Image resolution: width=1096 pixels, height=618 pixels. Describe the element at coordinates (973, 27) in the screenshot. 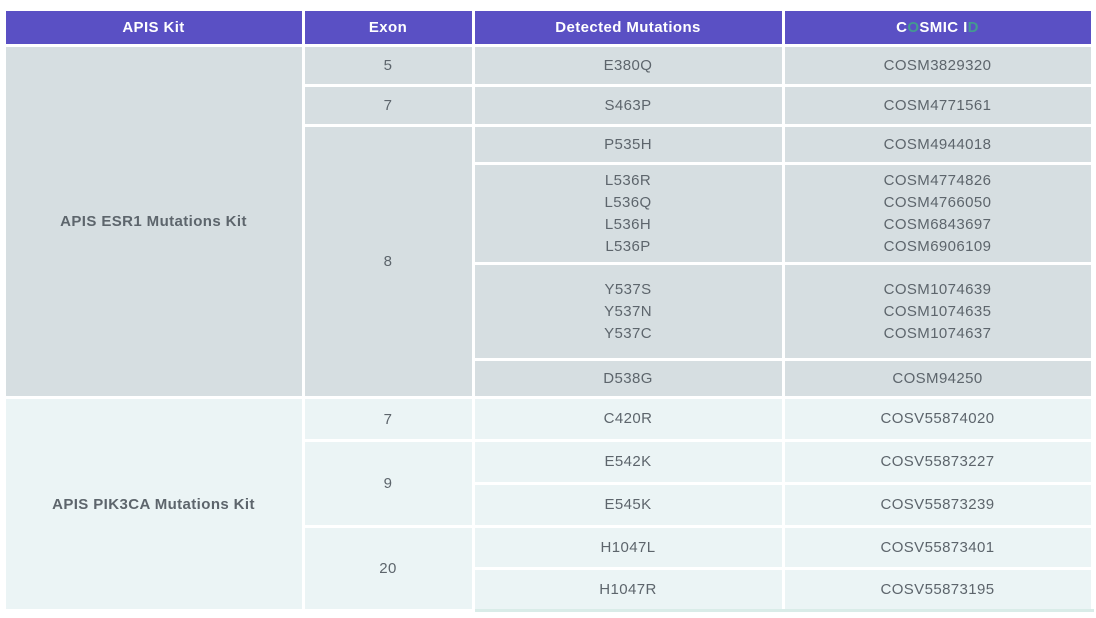

I see `cosmic-id-segment-teal-d: D` at that location.